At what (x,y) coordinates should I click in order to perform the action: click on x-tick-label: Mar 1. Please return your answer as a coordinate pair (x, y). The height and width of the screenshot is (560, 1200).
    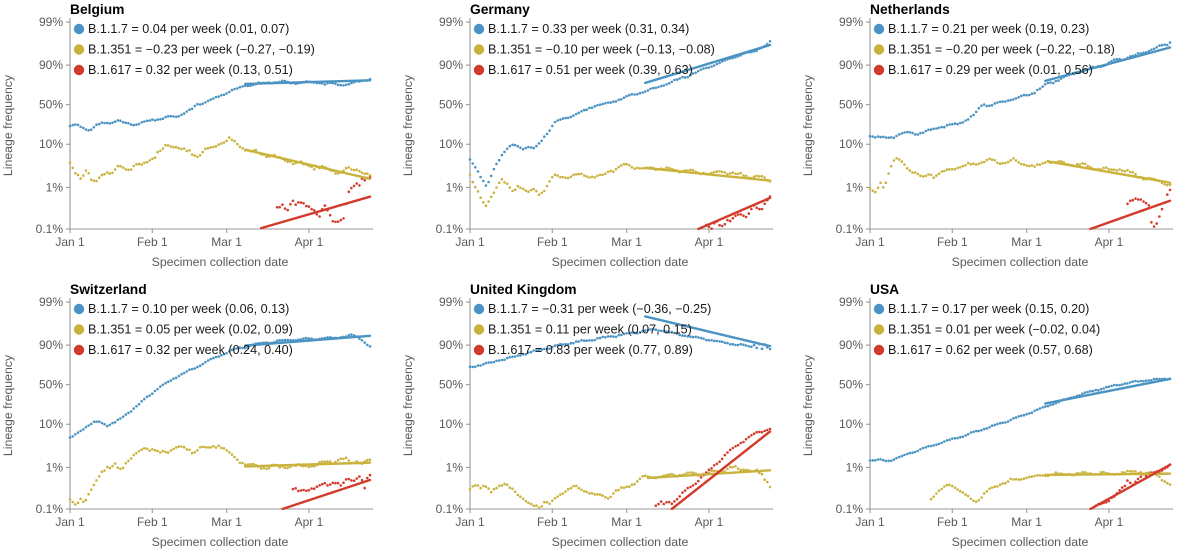
    Looking at the image, I should click on (626, 522).